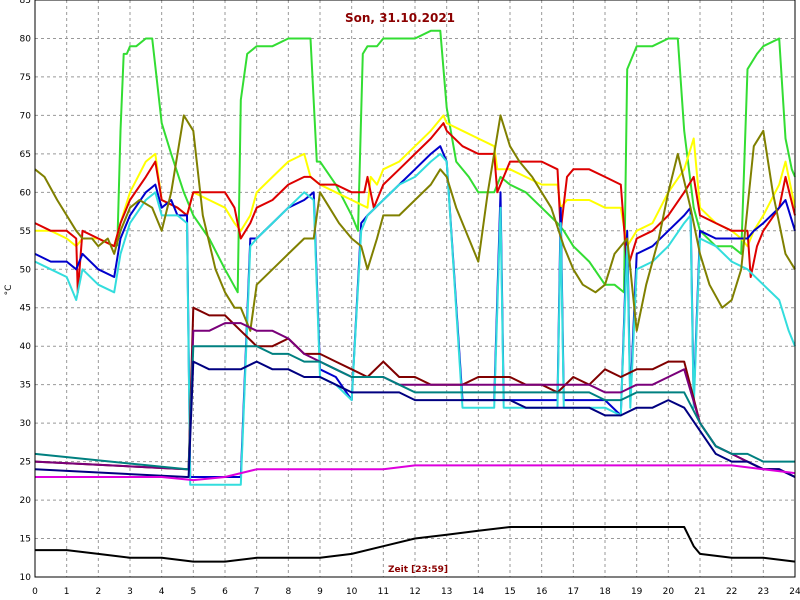  I want to click on chart-title: Son, 31.10.2021, so click(400, 18).